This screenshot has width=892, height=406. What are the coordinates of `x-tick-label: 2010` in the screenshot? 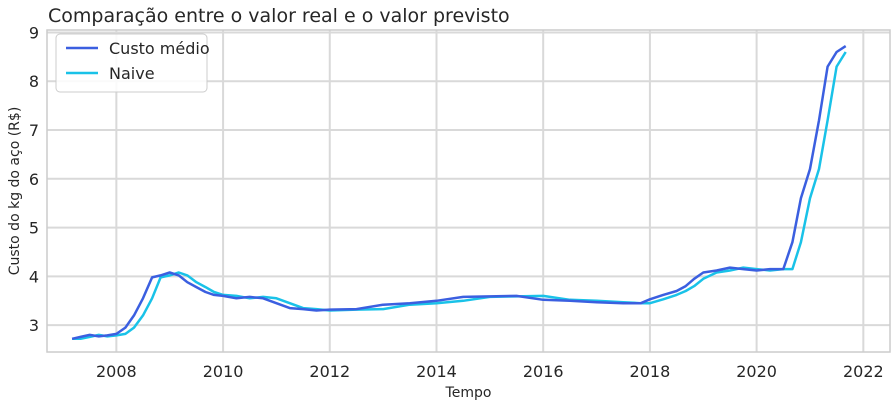 It's located at (223, 371).